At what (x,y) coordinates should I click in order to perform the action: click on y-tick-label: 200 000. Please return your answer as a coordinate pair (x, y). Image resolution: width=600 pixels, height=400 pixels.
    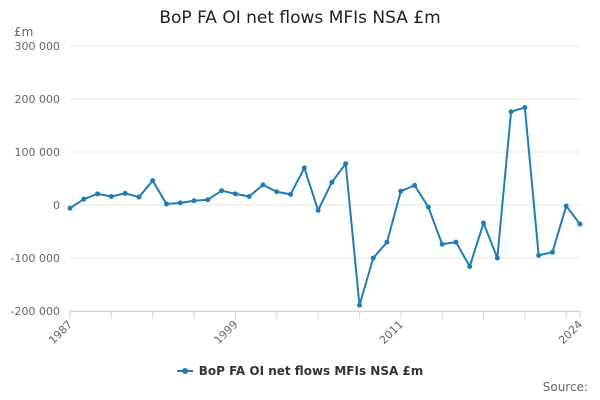
    Looking at the image, I should click on (38, 99).